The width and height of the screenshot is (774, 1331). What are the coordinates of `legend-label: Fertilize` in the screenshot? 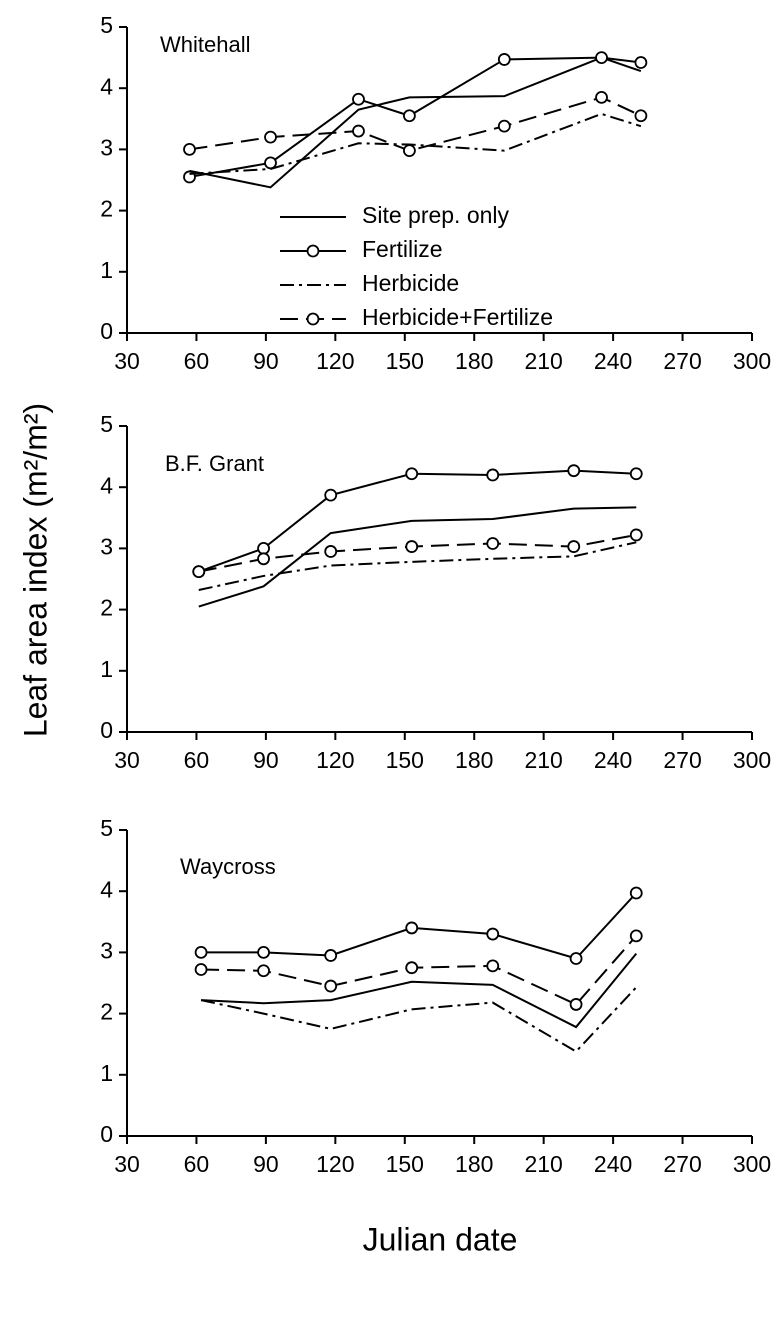 It's located at (402, 249).